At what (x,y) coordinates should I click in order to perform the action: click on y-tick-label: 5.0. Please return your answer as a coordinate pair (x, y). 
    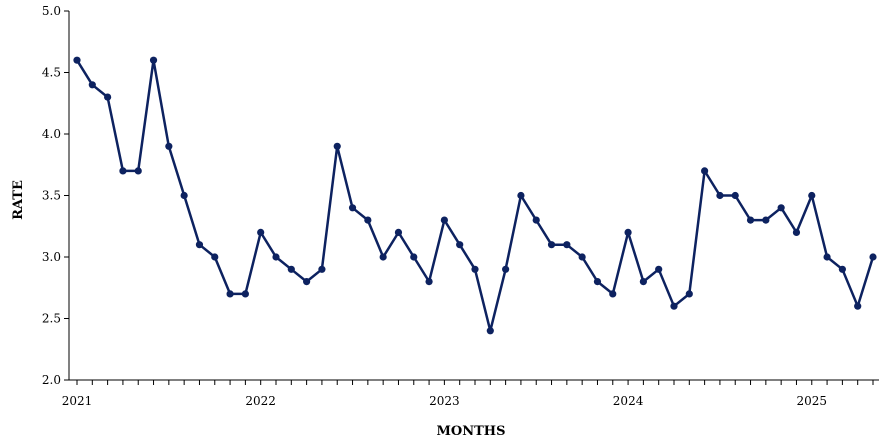
    Looking at the image, I should click on (51, 11).